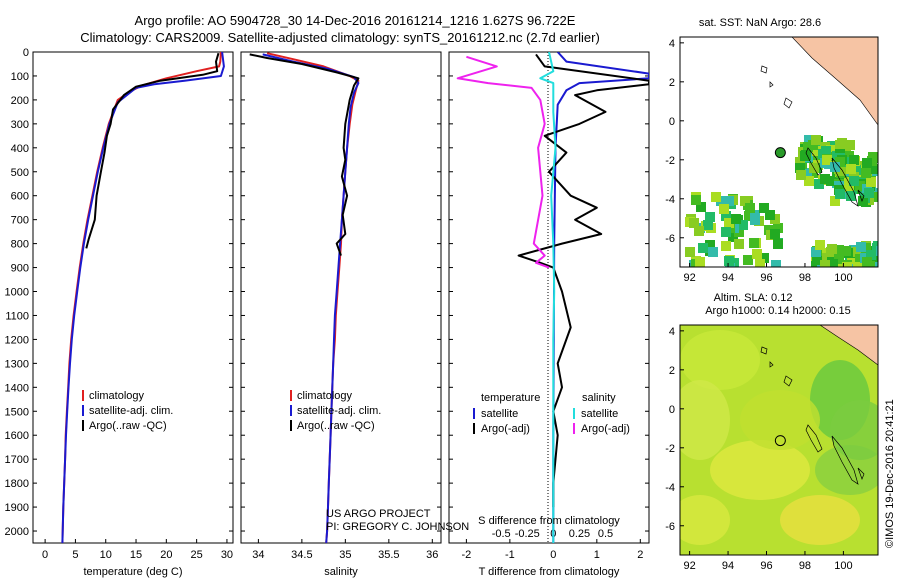 The image size is (900, 580). What do you see at coordinates (689, 278) in the screenshot?
I see `map-xtick-label: 92` at bounding box center [689, 278].